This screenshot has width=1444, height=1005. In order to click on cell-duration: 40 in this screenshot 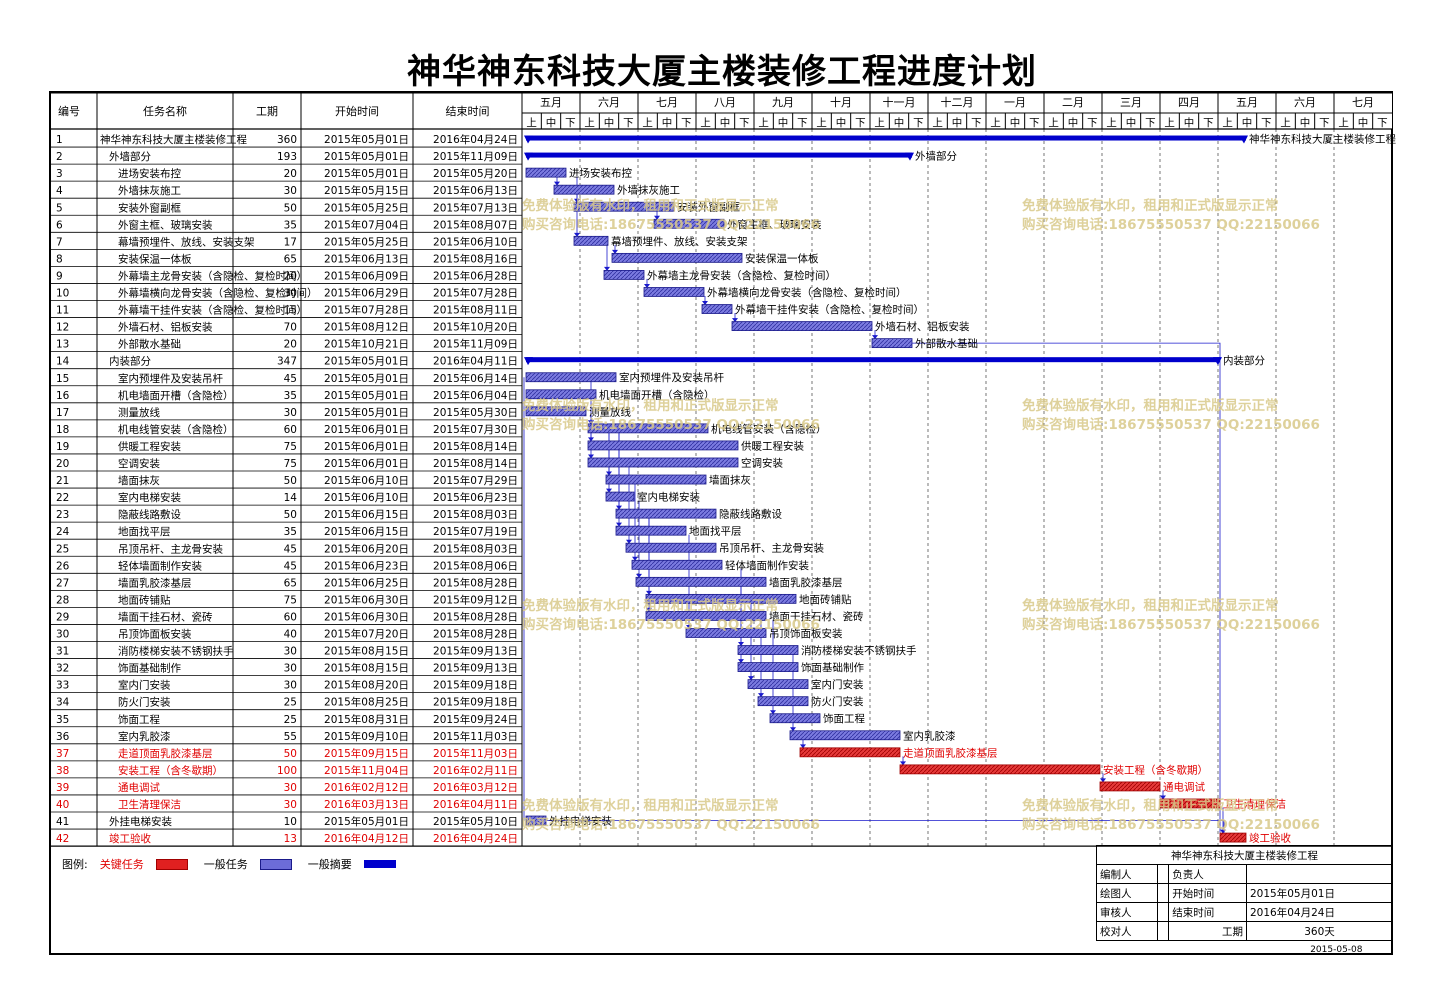, I will do `click(290, 635)`.